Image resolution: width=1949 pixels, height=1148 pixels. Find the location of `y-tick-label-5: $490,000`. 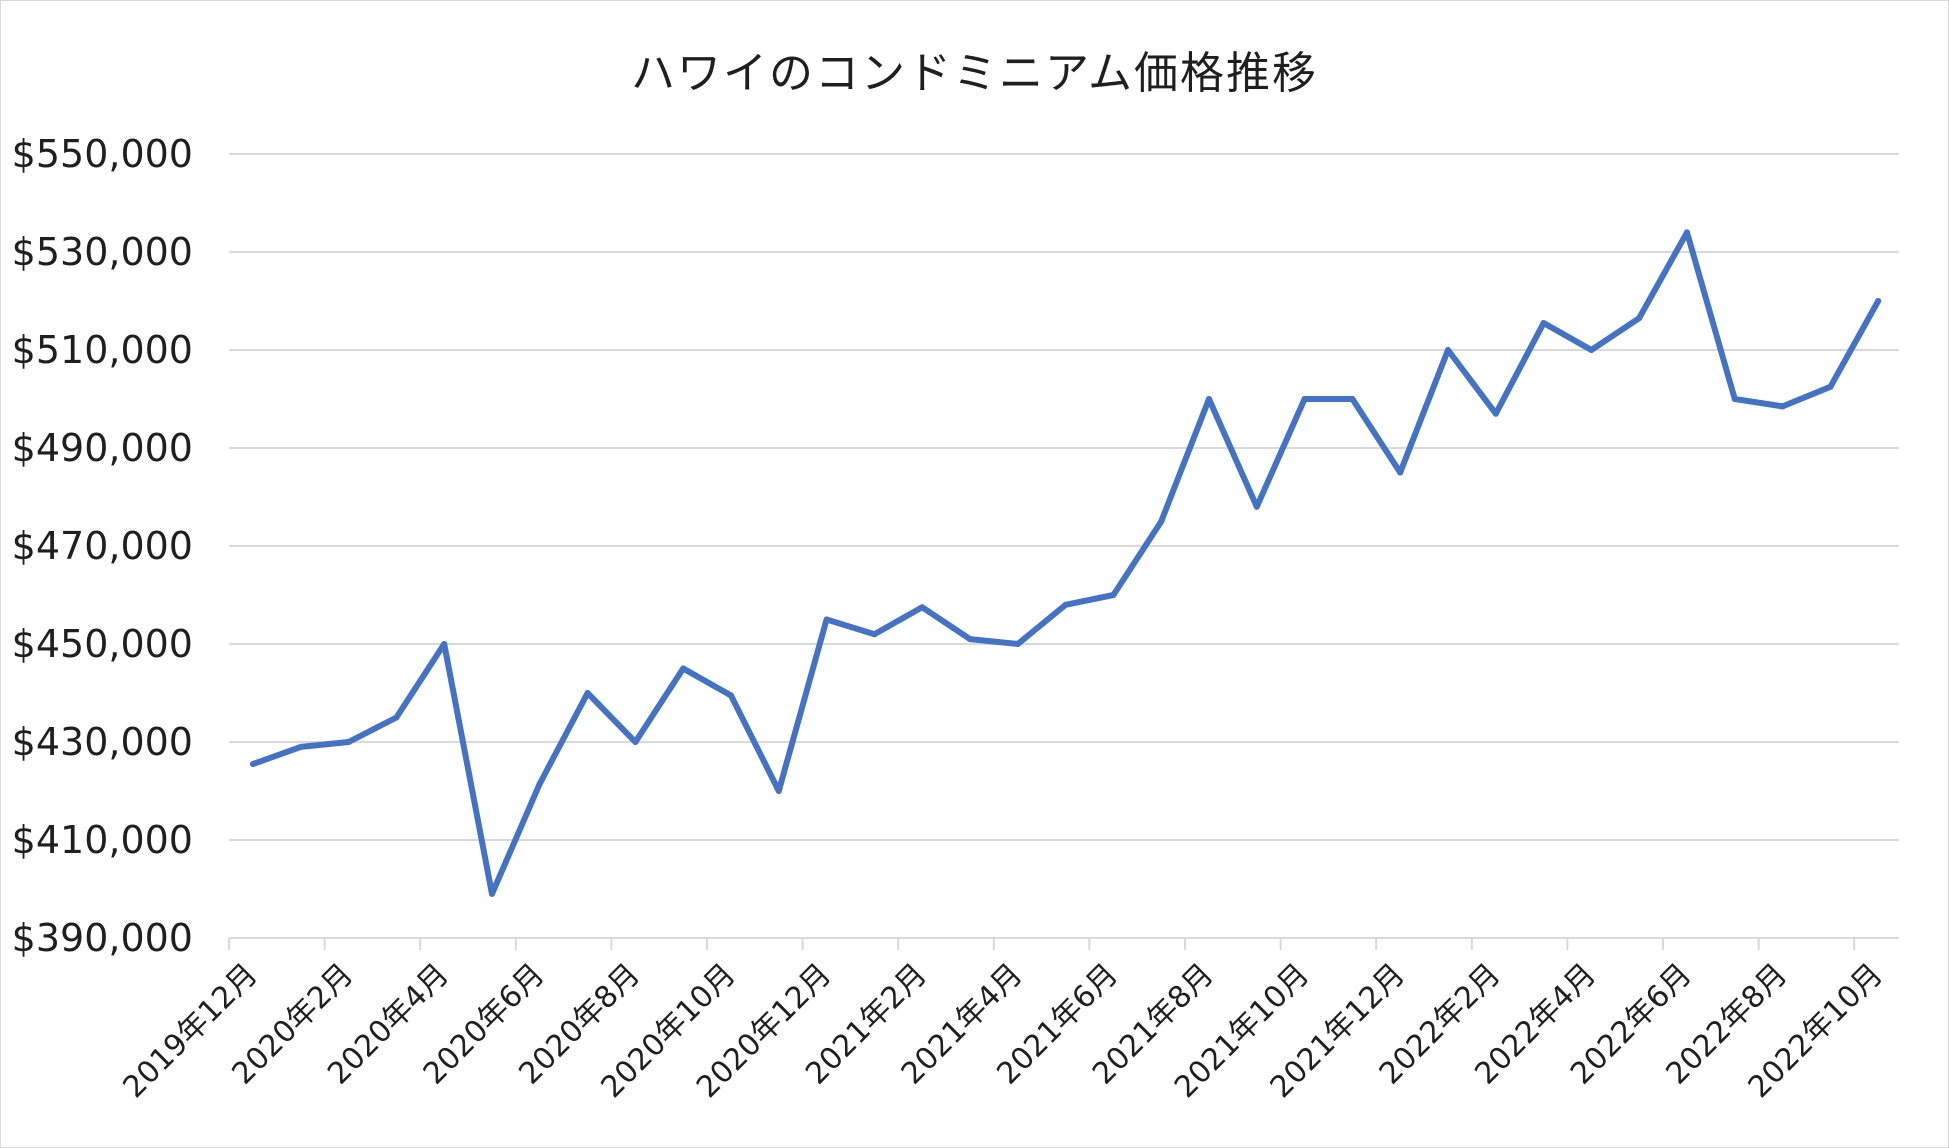

y-tick-label-5: $490,000 is located at coordinates (102, 448).